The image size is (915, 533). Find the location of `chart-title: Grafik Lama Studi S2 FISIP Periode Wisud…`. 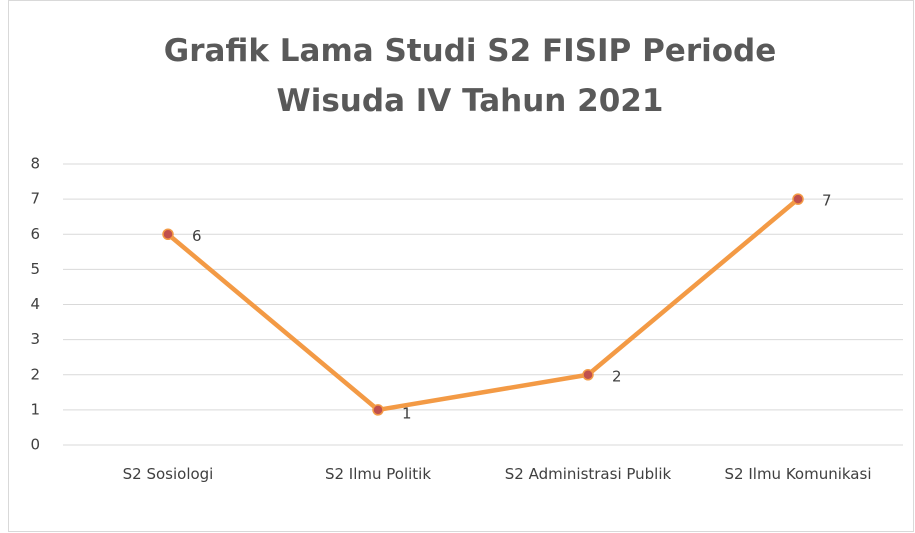

chart-title: Grafik Lama Studi S2 FISIP Periode Wisud… is located at coordinates (470, 76).